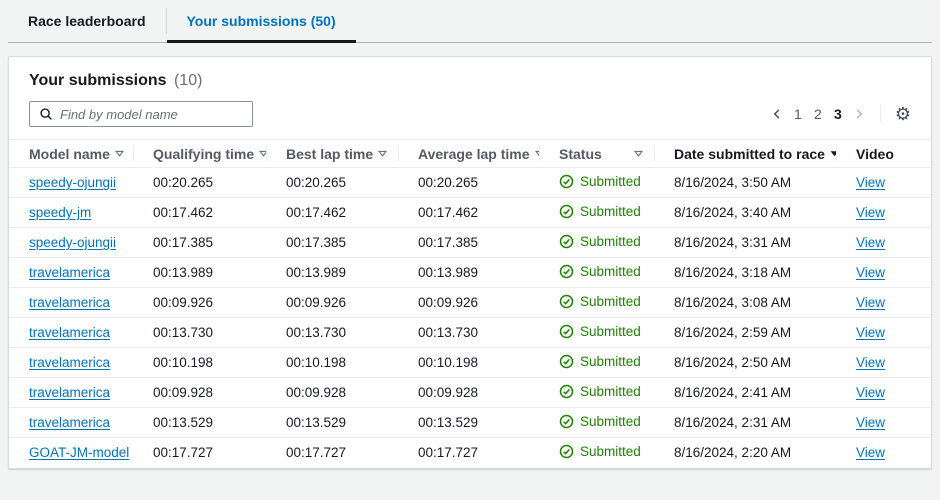 The width and height of the screenshot is (940, 500). What do you see at coordinates (468, 332) in the screenshot?
I see `average-lap-time-cell: 00:13.730` at bounding box center [468, 332].